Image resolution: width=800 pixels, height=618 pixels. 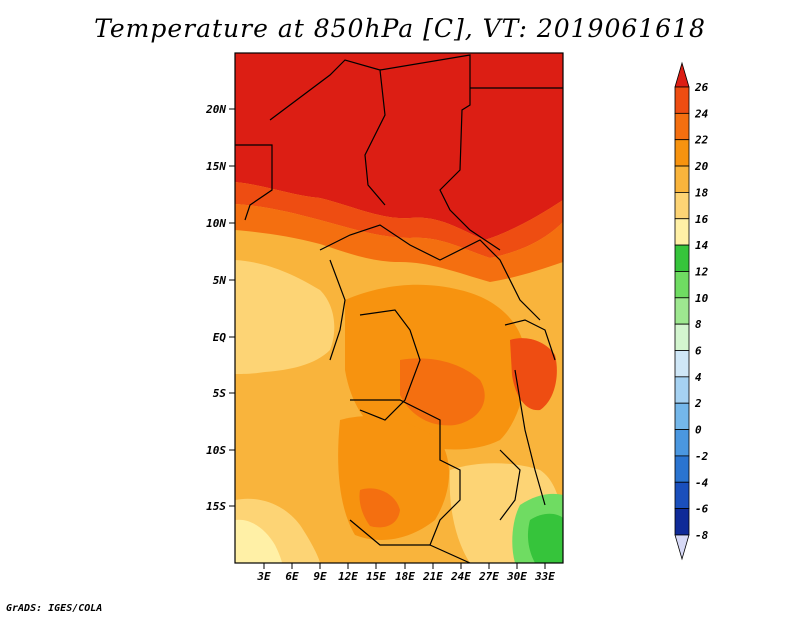 I want to click on colorbar-label: 4, so click(x=698, y=377).